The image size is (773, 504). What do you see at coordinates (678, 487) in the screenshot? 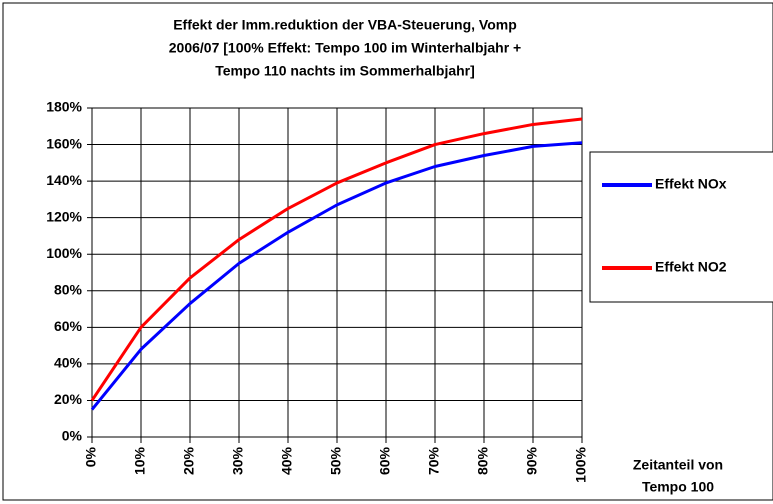
I see `x-axis-label: Tempo 100` at bounding box center [678, 487].